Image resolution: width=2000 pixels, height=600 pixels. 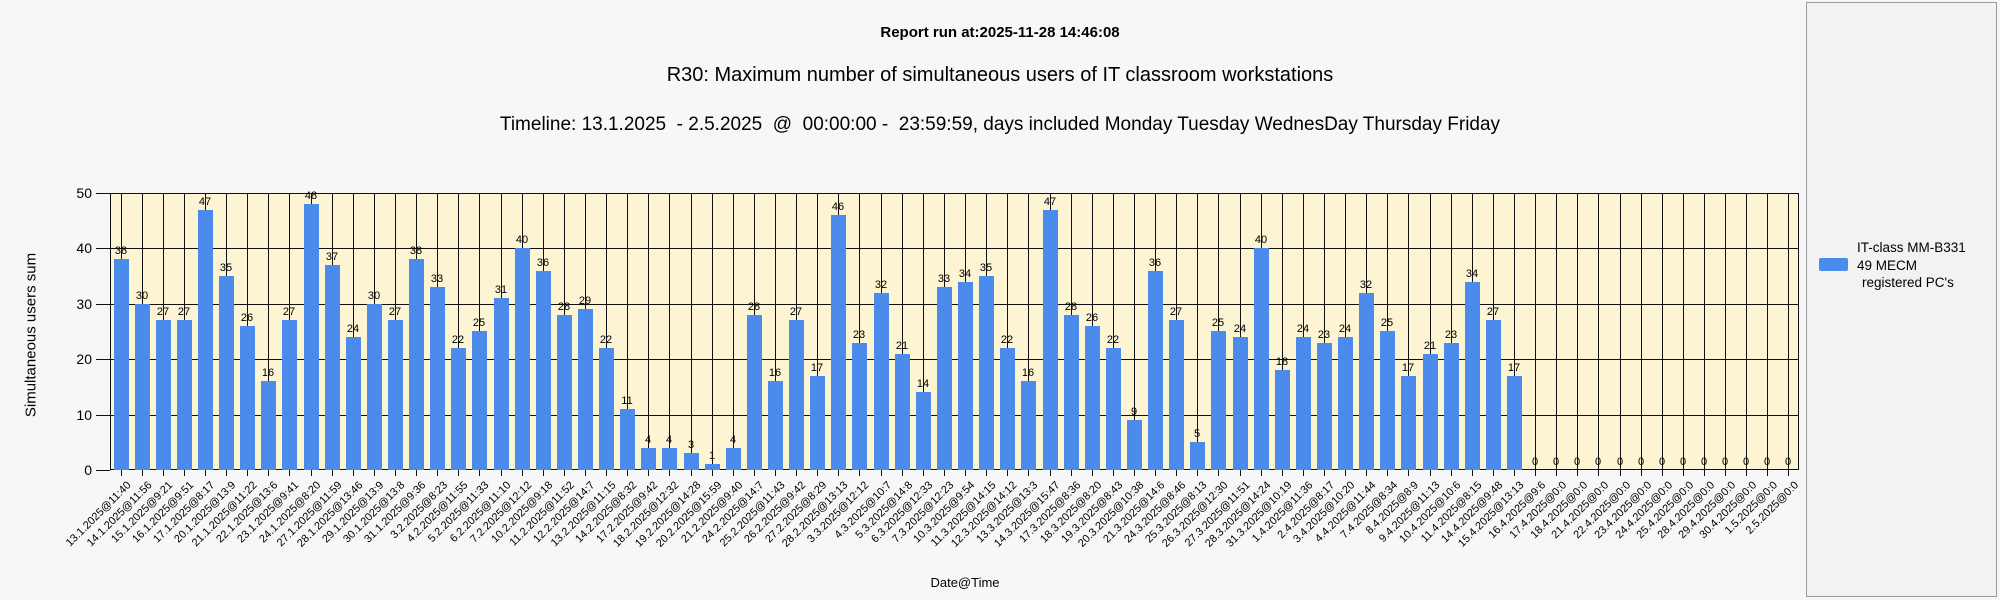 I want to click on bar-value-label: 35, so click(x=226, y=268).